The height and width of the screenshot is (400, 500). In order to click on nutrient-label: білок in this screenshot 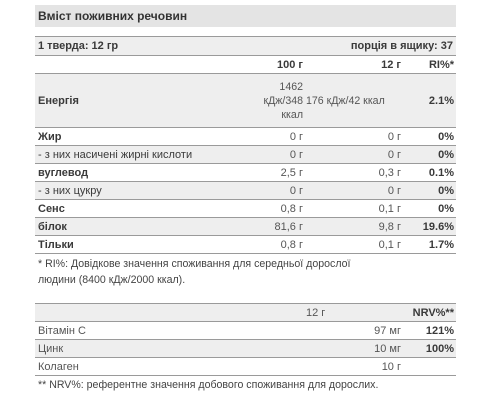, I will do `click(52, 226)`.